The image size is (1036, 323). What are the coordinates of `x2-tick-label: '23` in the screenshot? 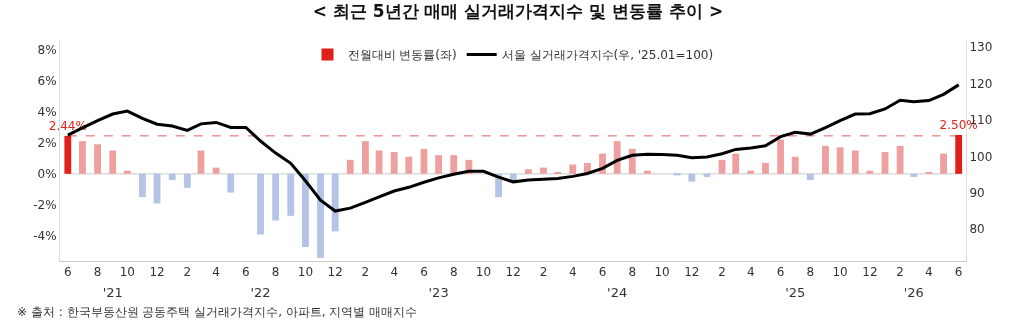 It's located at (438, 292).